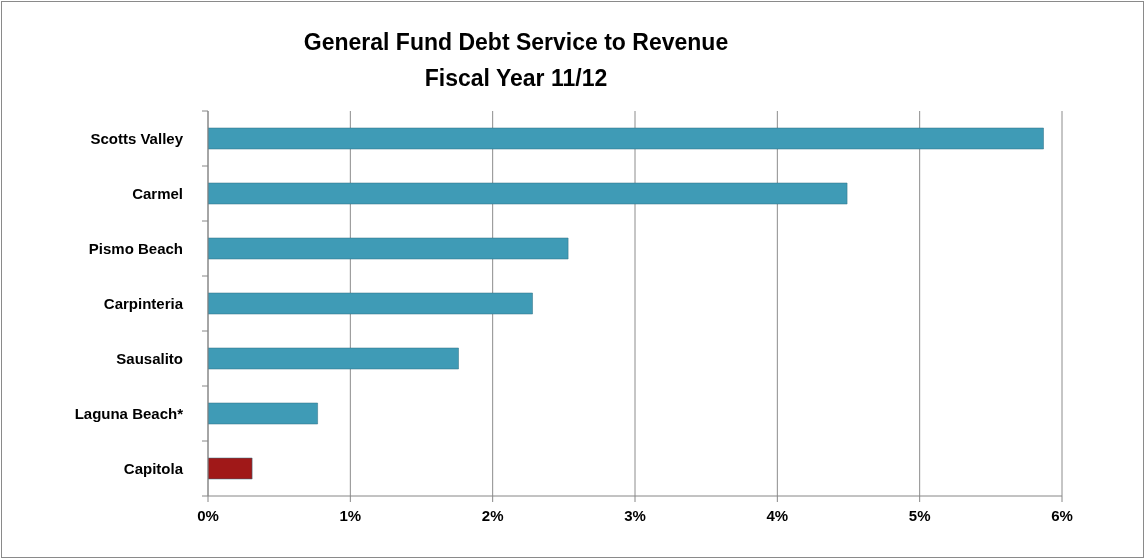 This screenshot has height=559, width=1145. What do you see at coordinates (143, 303) in the screenshot?
I see `y-tick-label: Carpinteria` at bounding box center [143, 303].